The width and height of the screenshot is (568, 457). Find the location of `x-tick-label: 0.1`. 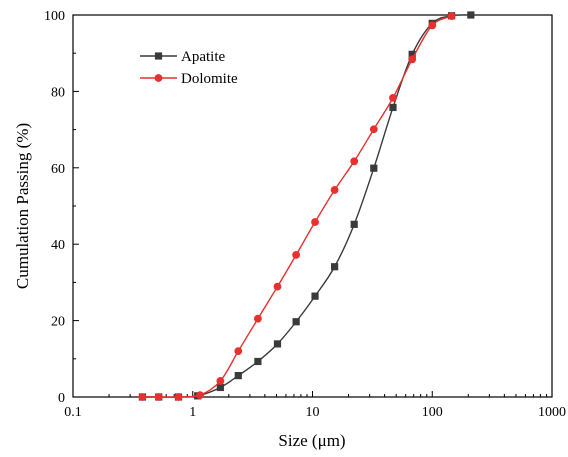

x-tick-label: 0.1 is located at coordinates (73, 412).